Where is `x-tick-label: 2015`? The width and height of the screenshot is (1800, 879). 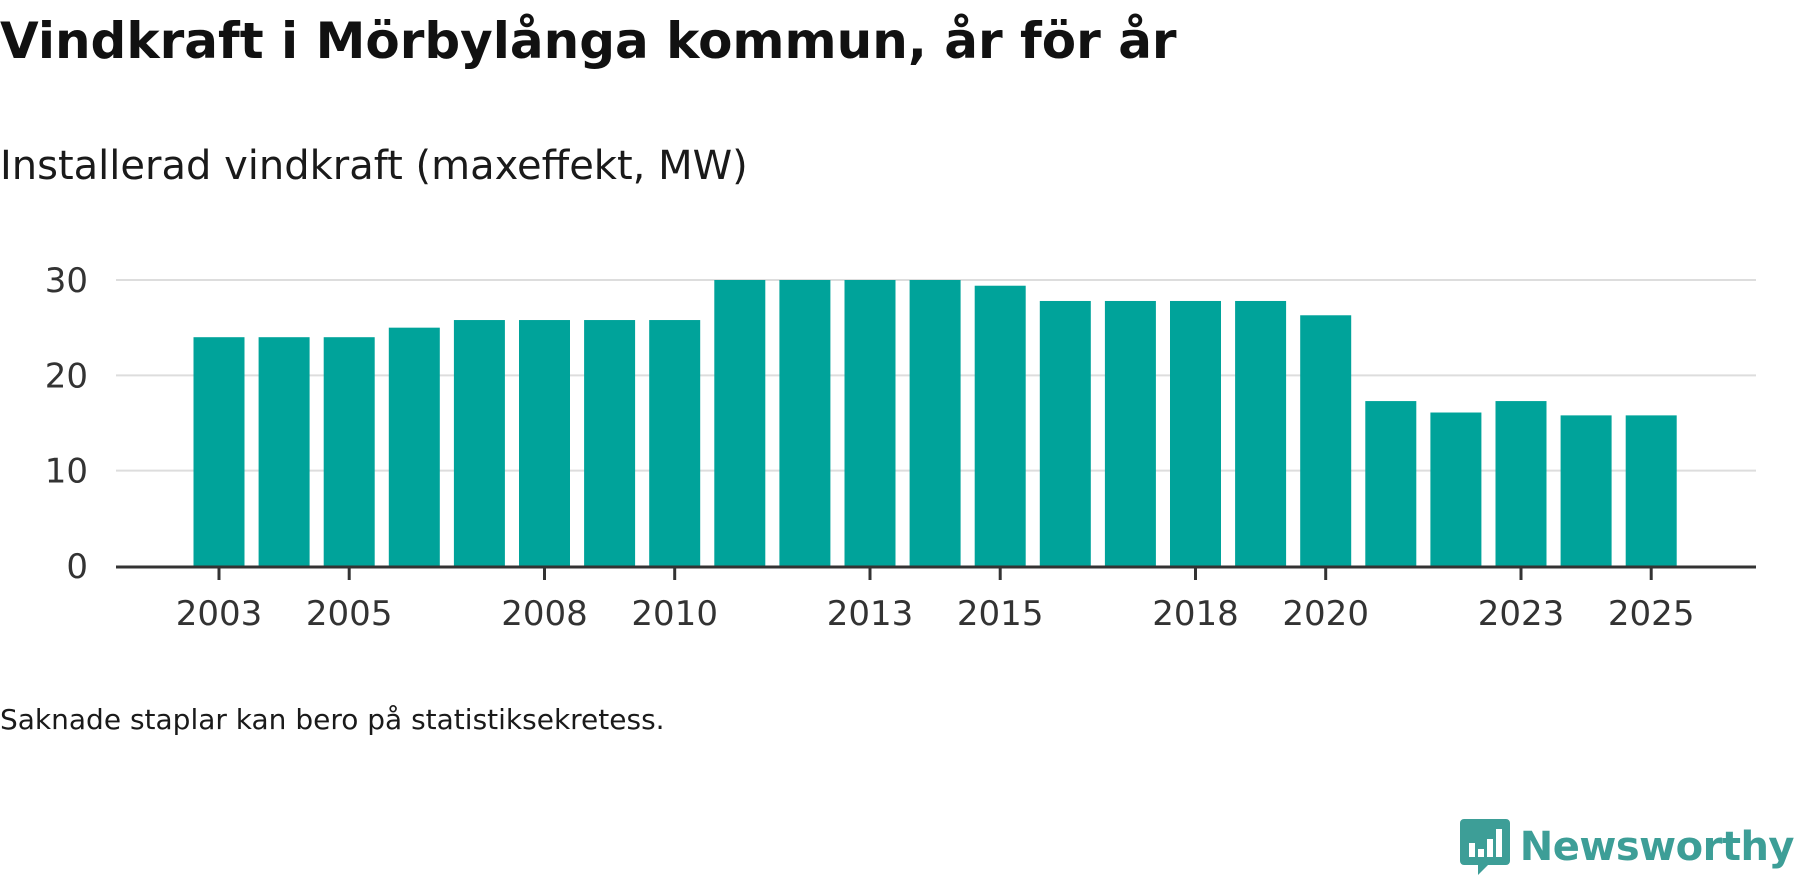
x-tick-label: 2015 is located at coordinates (1000, 614).